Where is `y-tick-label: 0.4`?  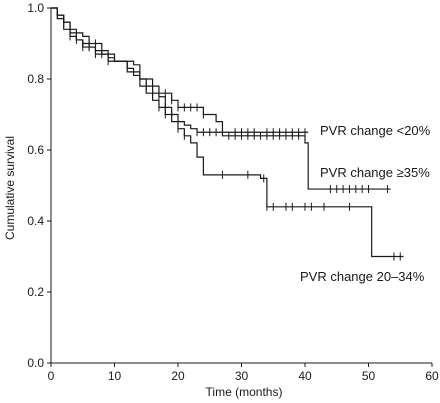 y-tick-label: 0.4 is located at coordinates (35, 221).